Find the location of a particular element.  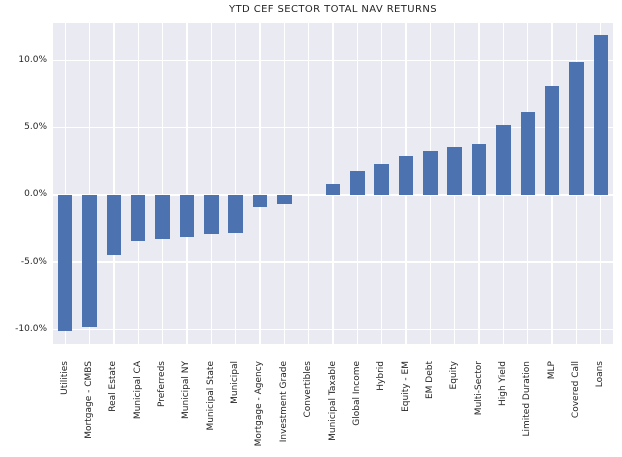

x-tick-label-covered-call: Covered Call is located at coordinates (575, 390).